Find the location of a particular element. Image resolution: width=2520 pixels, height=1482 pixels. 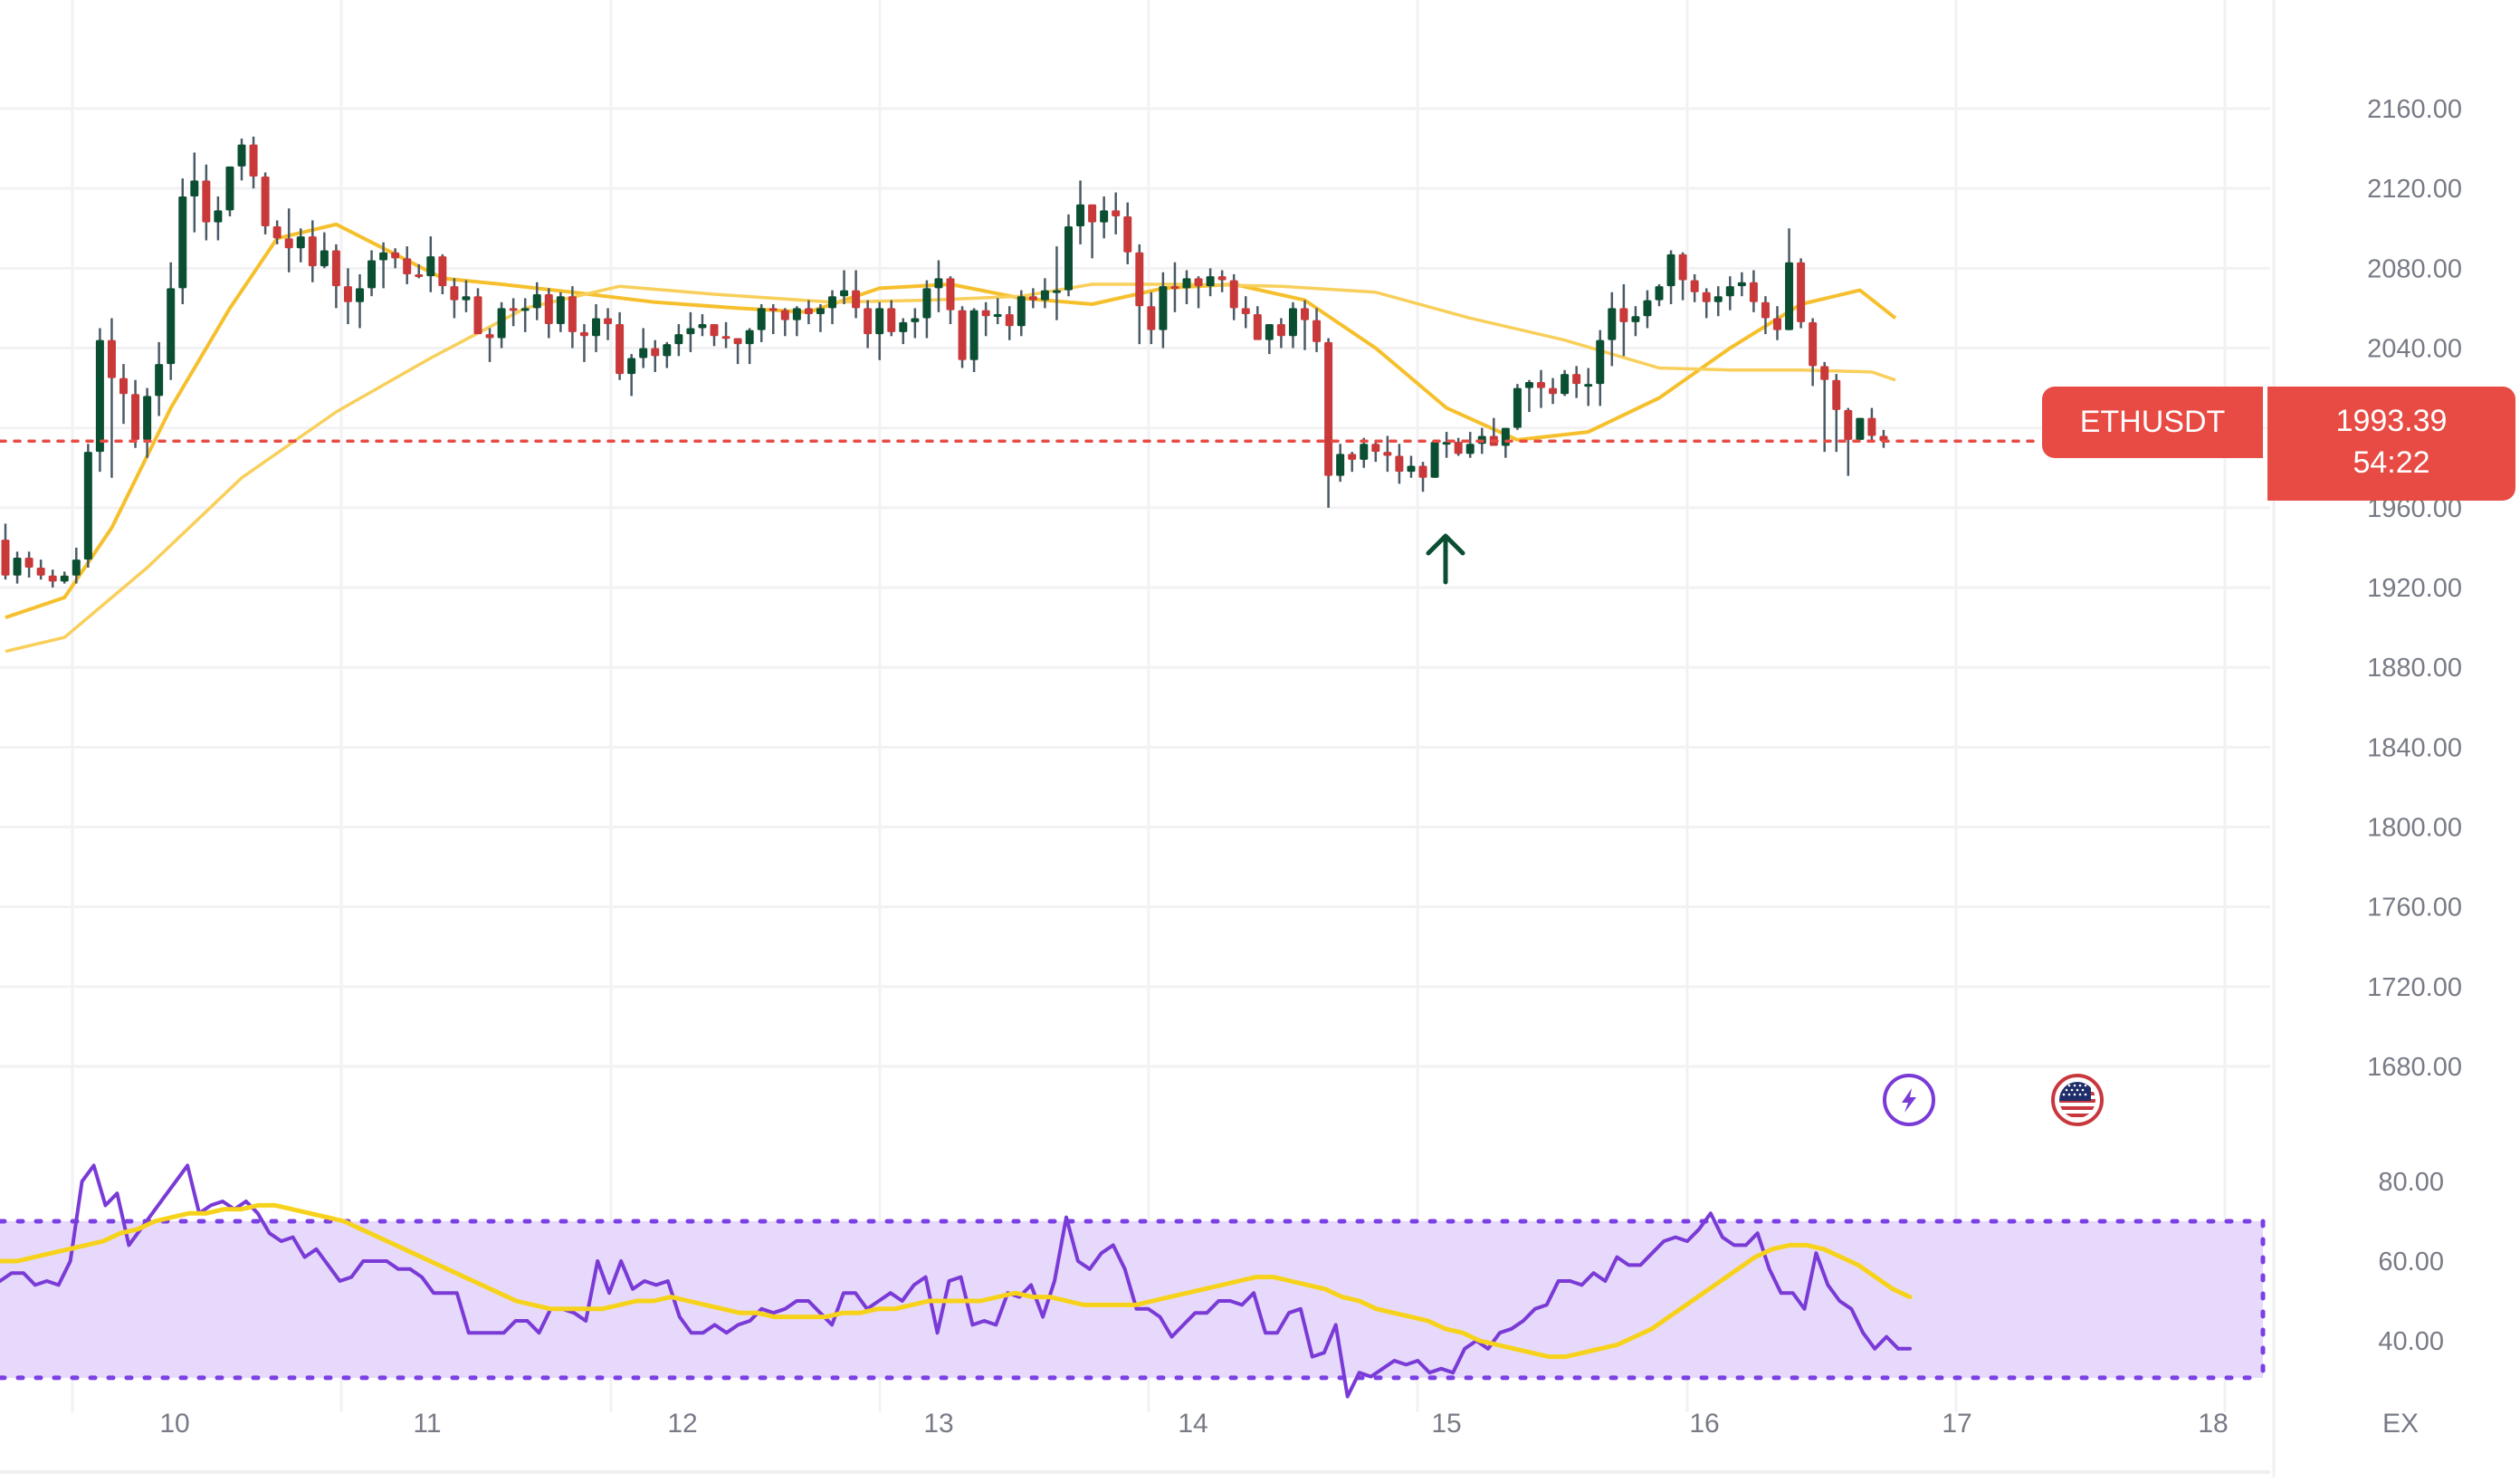

price-axis-label: 2080.00 is located at coordinates (2414, 268).